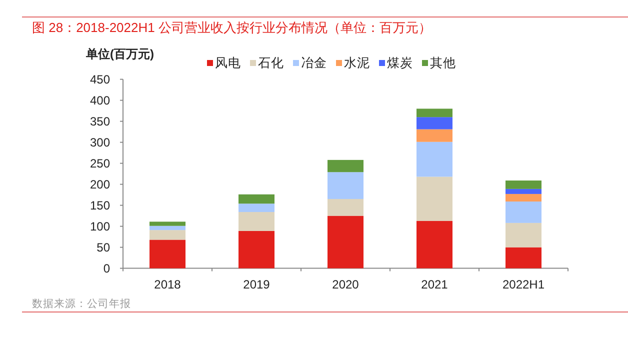 The width and height of the screenshot is (628, 339). I want to click on x-tick-label: 2022H1, so click(523, 284).